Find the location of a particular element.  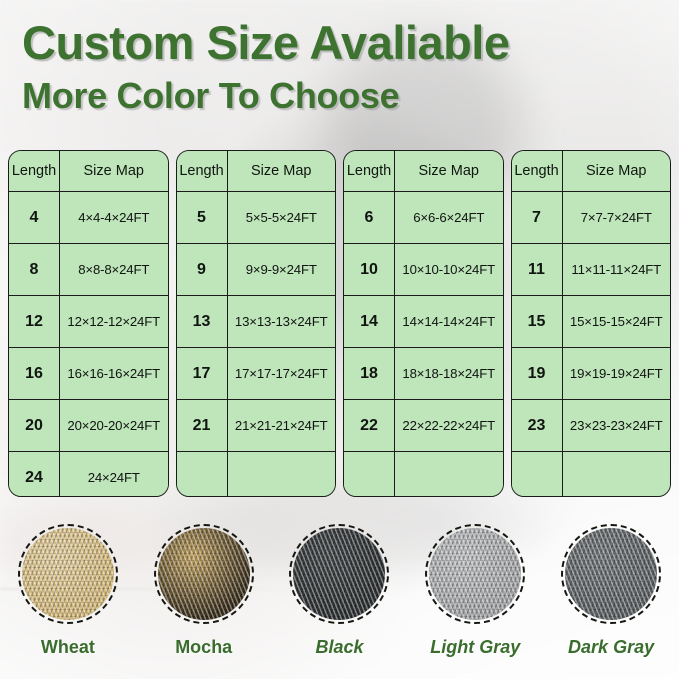

cell-size-map: 23×23-23×24FT is located at coordinates (616, 425).